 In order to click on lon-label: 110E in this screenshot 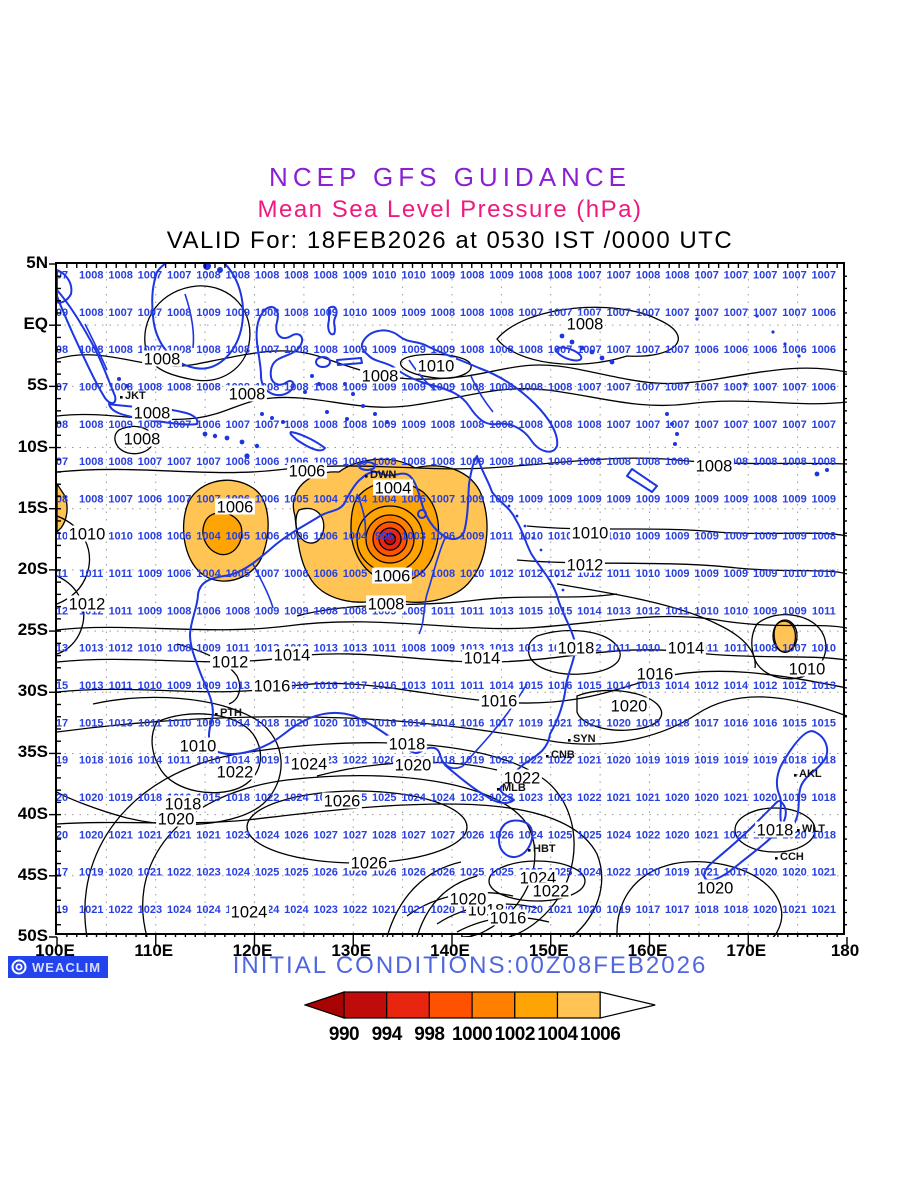, I will do `click(154, 950)`.